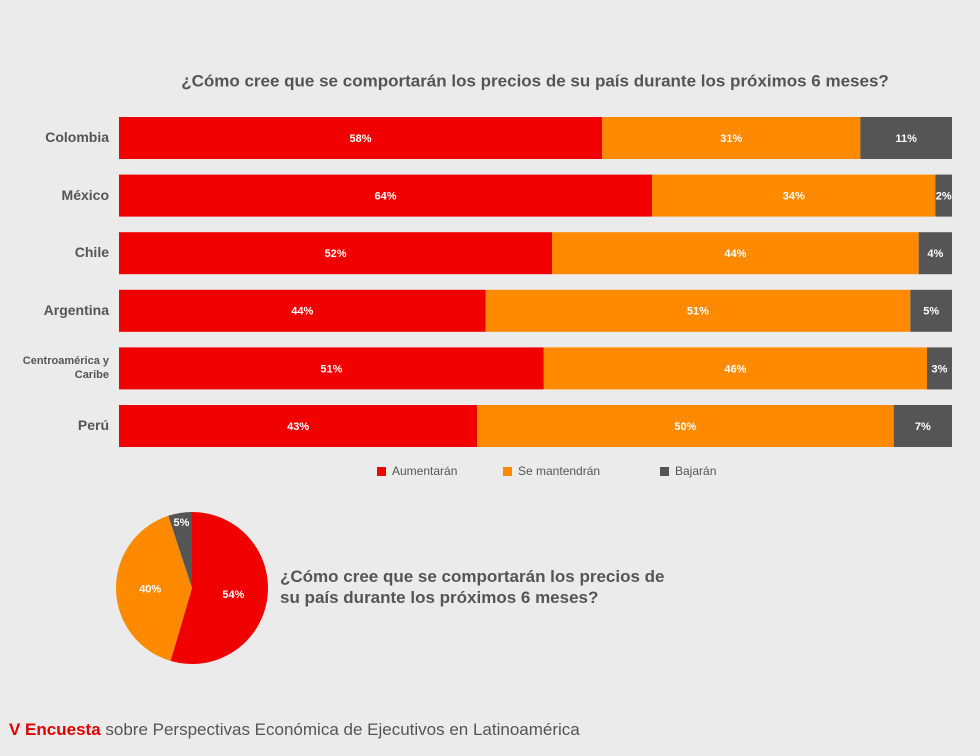 This screenshot has height=756, width=980. What do you see at coordinates (55, 729) in the screenshot?
I see `footer-highlight: V Encuesta` at bounding box center [55, 729].